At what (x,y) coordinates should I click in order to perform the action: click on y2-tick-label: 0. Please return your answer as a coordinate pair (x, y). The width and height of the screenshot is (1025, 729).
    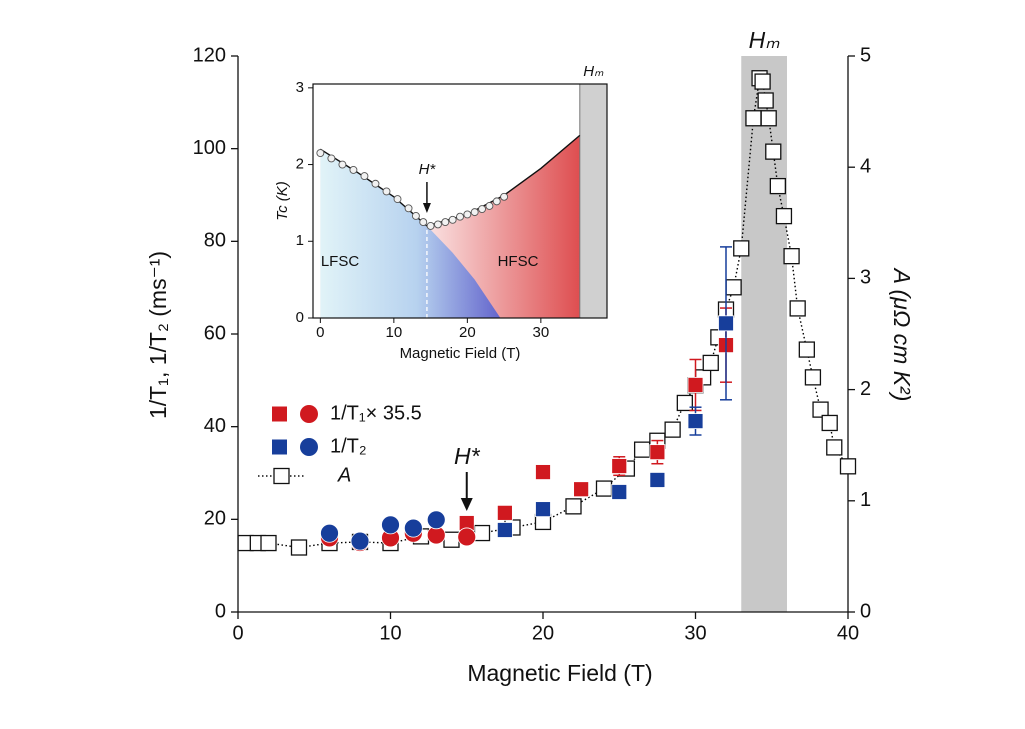
    Looking at the image, I should click on (865, 611).